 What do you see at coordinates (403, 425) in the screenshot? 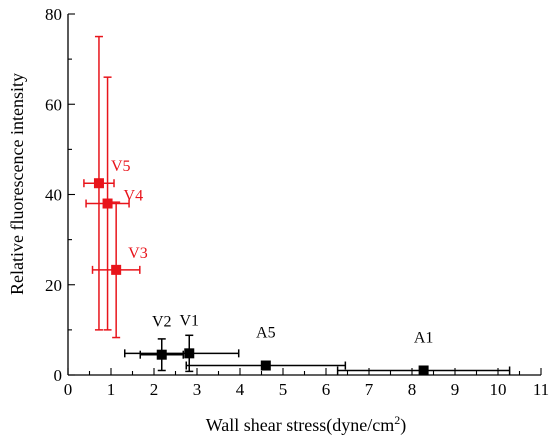
I see `x-axis-title-end: )` at bounding box center [403, 425].